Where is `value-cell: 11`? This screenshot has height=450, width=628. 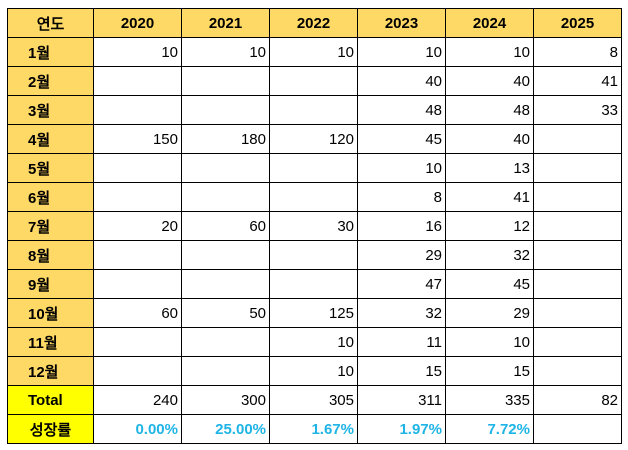 value-cell: 11 is located at coordinates (401, 342).